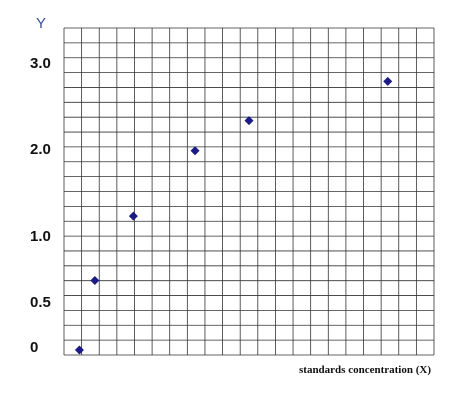  I want to click on y-tick-label: 0.5, so click(40, 302).